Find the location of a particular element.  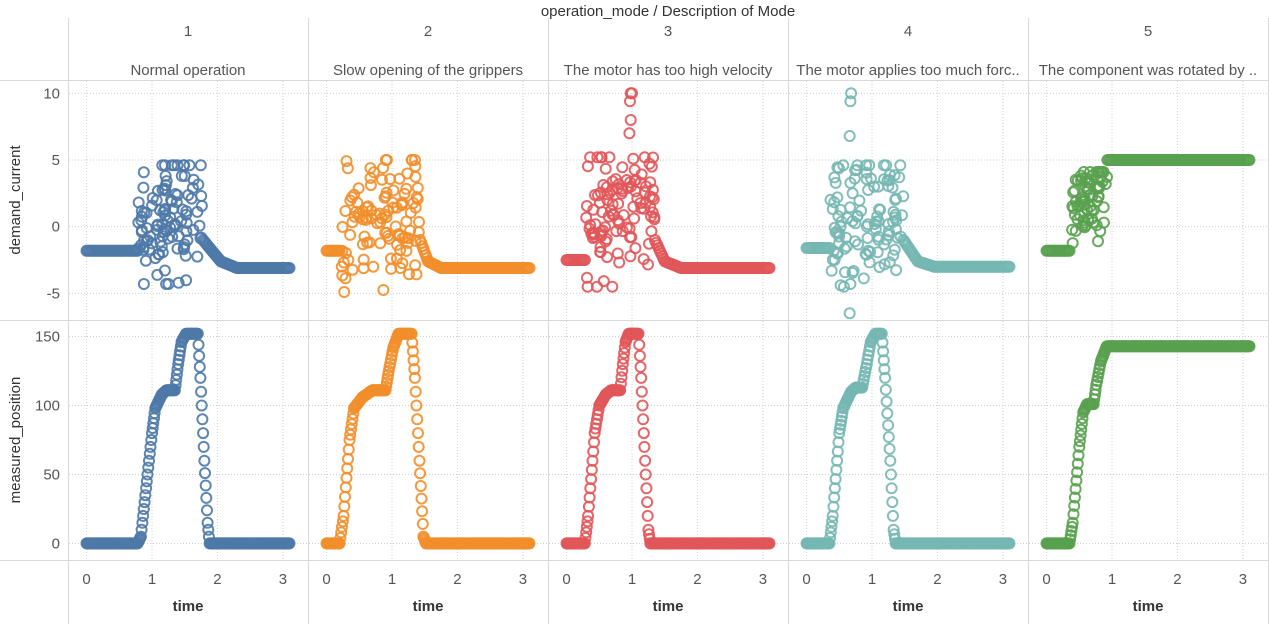

y-tick-label: 10 is located at coordinates (51, 93).